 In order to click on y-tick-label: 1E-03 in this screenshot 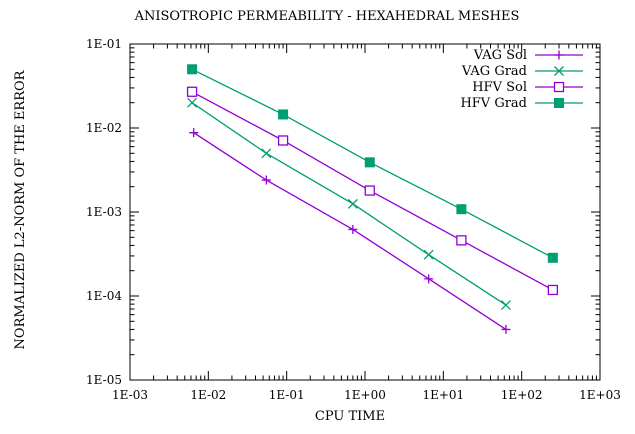, I will do `click(104, 212)`.